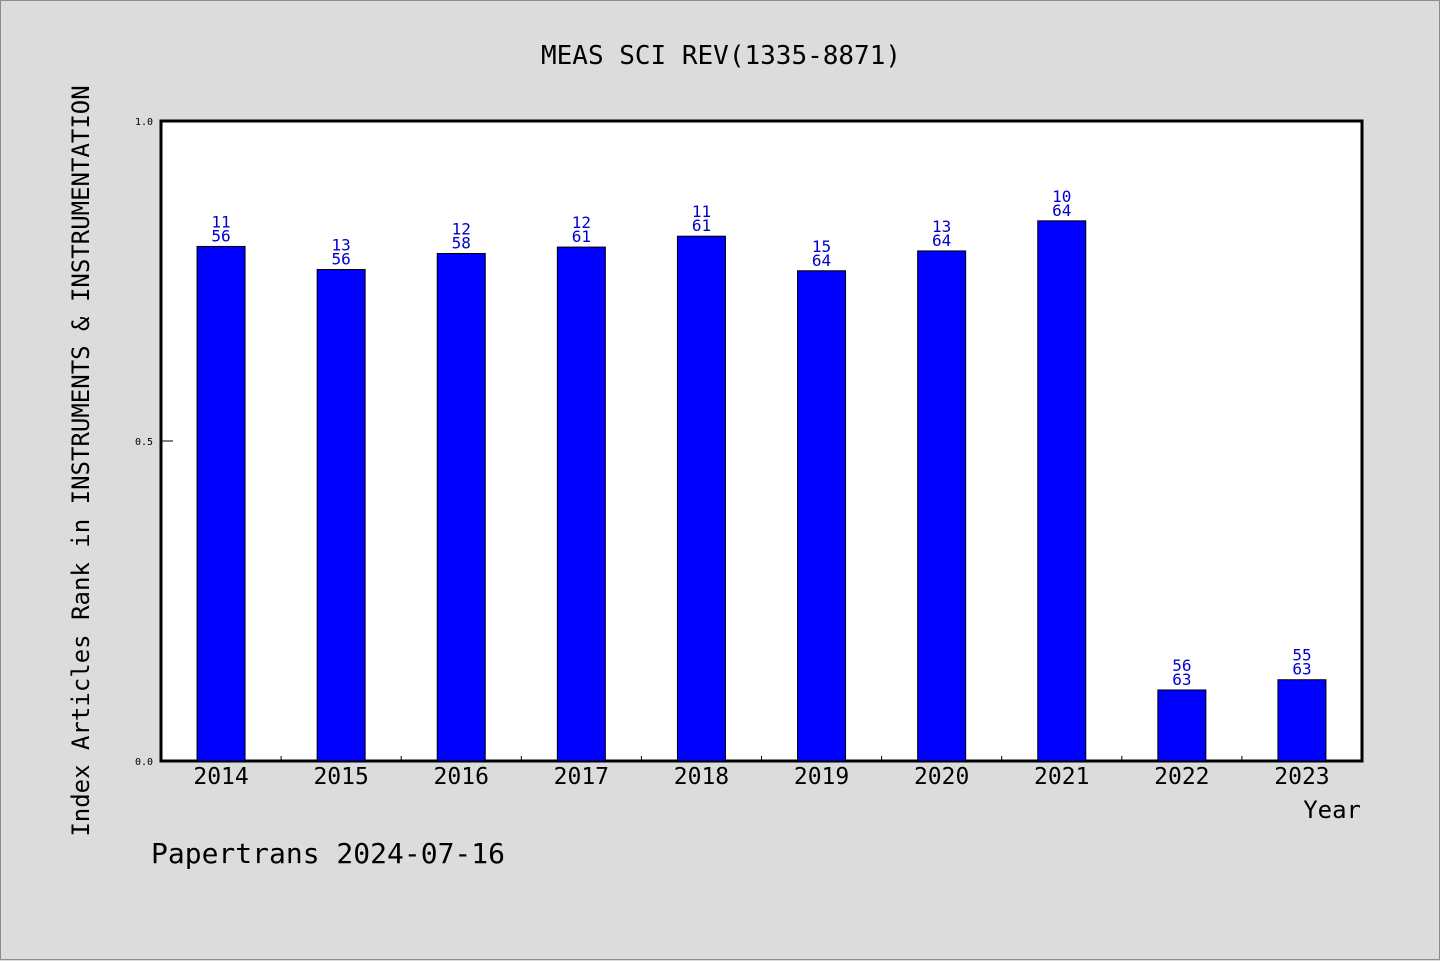  What do you see at coordinates (1181, 679) in the screenshot?
I see `bar-label-total-2022: 63` at bounding box center [1181, 679].